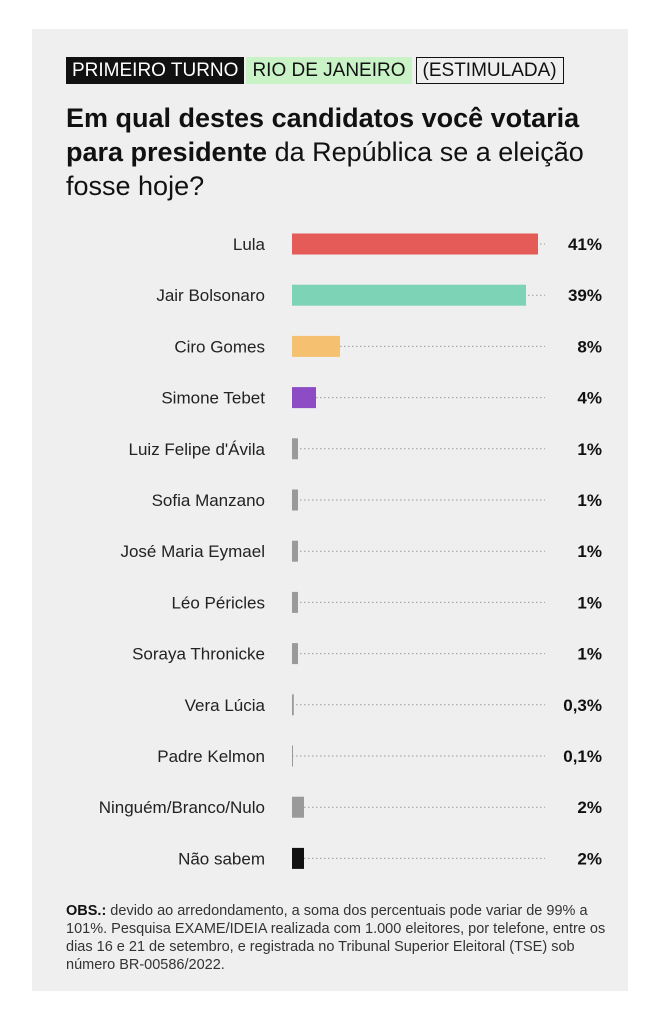 The width and height of the screenshot is (660, 1024). Describe the element at coordinates (489, 70) in the screenshot. I see `type-tag: (ESTIMULADA)` at that location.